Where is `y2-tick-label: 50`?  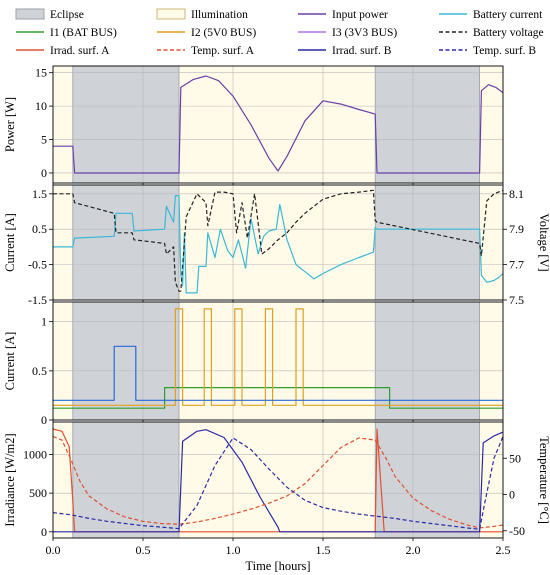 y2-tick-label: 50 is located at coordinates (515, 458).